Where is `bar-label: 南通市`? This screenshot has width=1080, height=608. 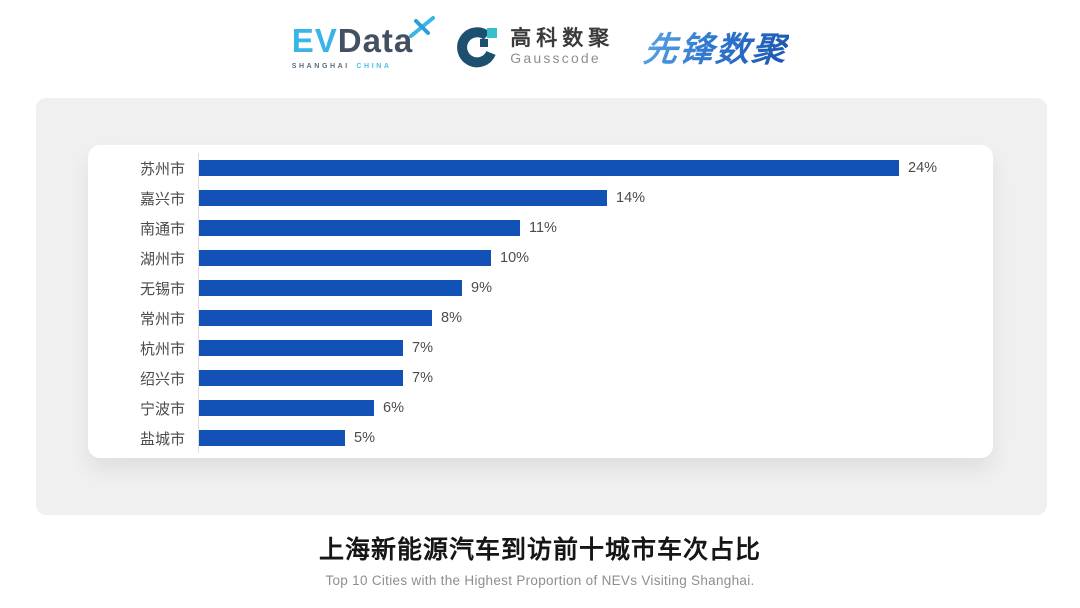
bar-label: 南通市 is located at coordinates (162, 229).